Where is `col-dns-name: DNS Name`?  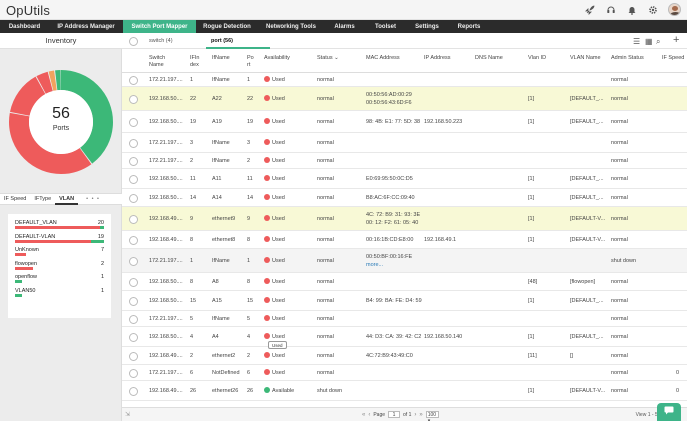 col-dns-name: DNS Name is located at coordinates (489, 58).